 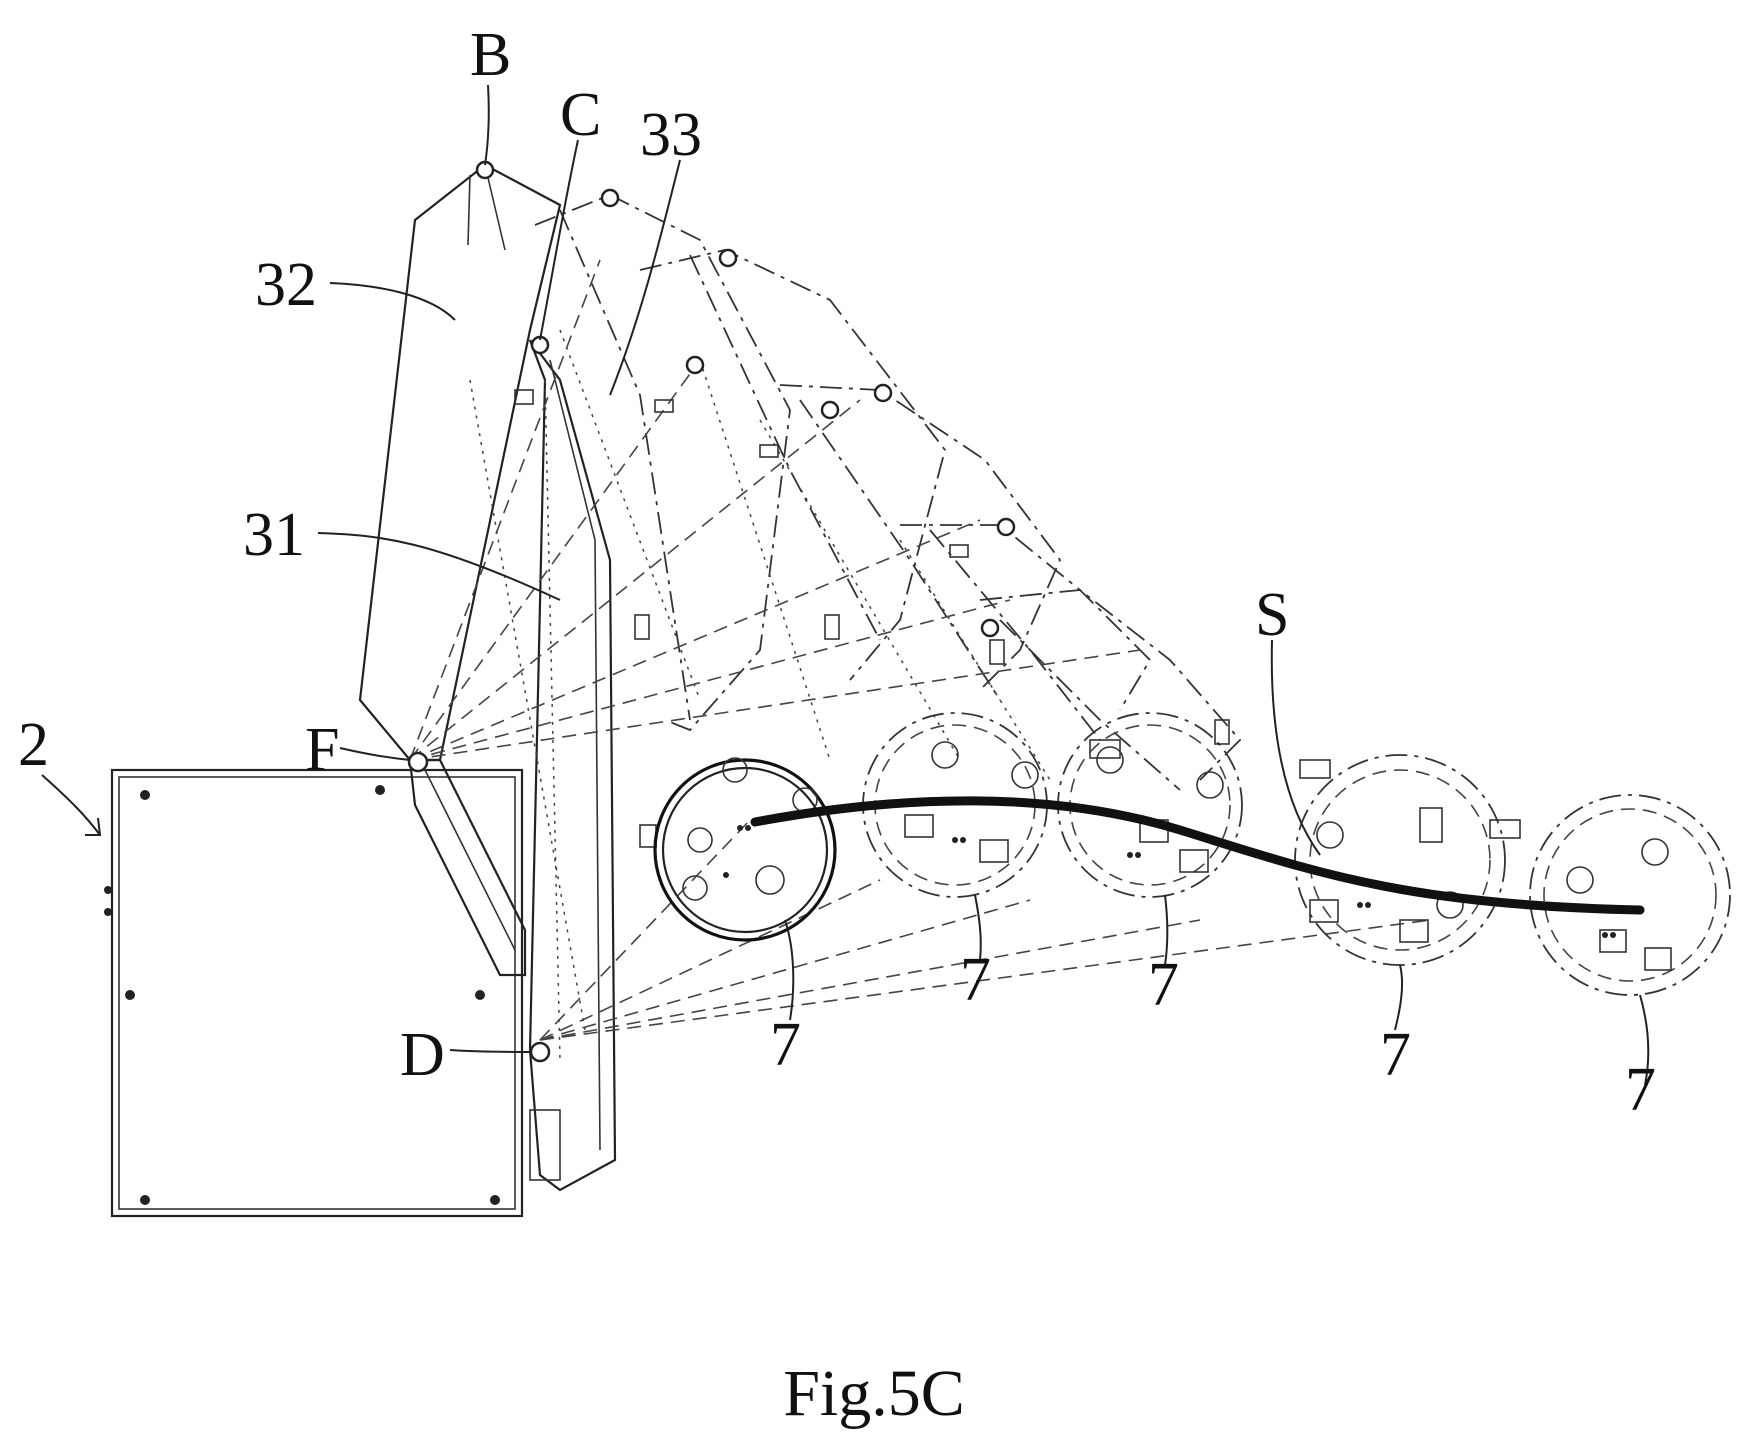 What do you see at coordinates (418, 762) in the screenshot?
I see `pin-f` at bounding box center [418, 762].